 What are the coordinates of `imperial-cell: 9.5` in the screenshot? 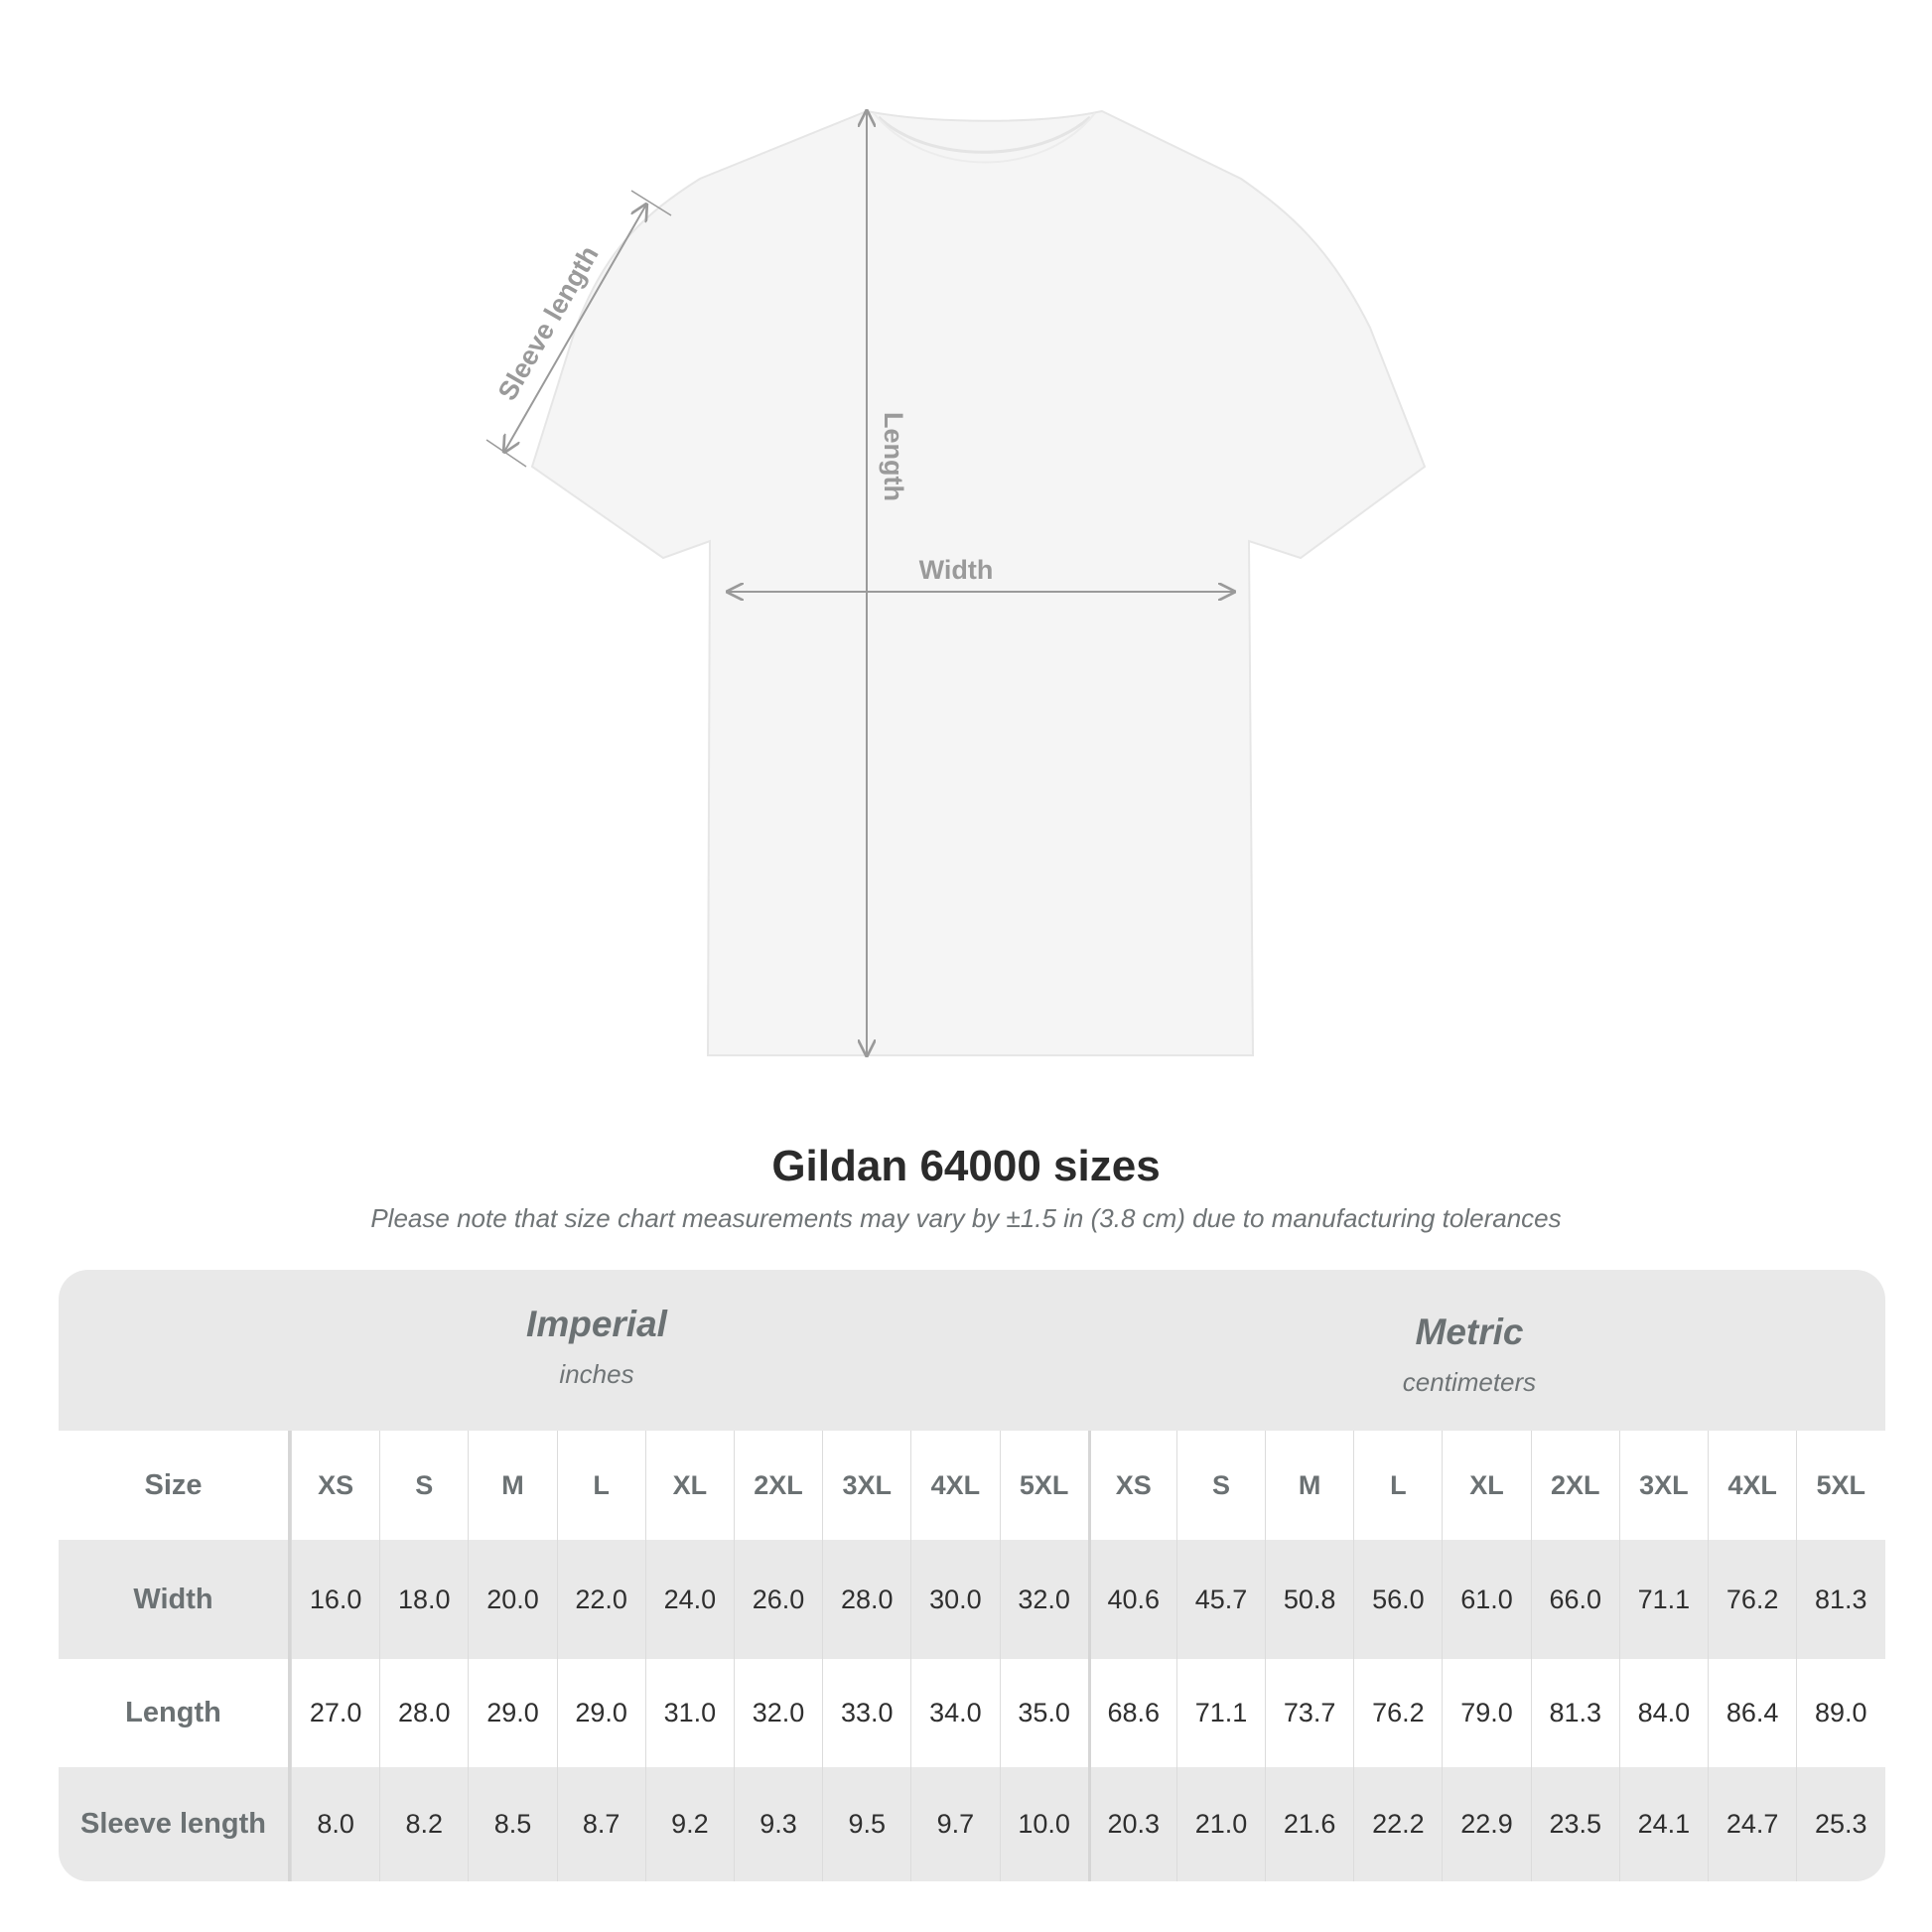 It's located at (866, 1824).